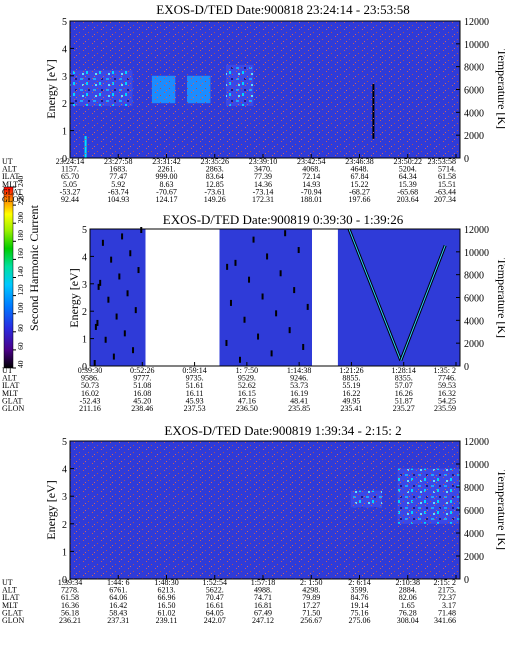 Image resolution: width=505 pixels, height=649 pixels. I want to click on ephemeris-cell: 275.06, so click(360, 620).